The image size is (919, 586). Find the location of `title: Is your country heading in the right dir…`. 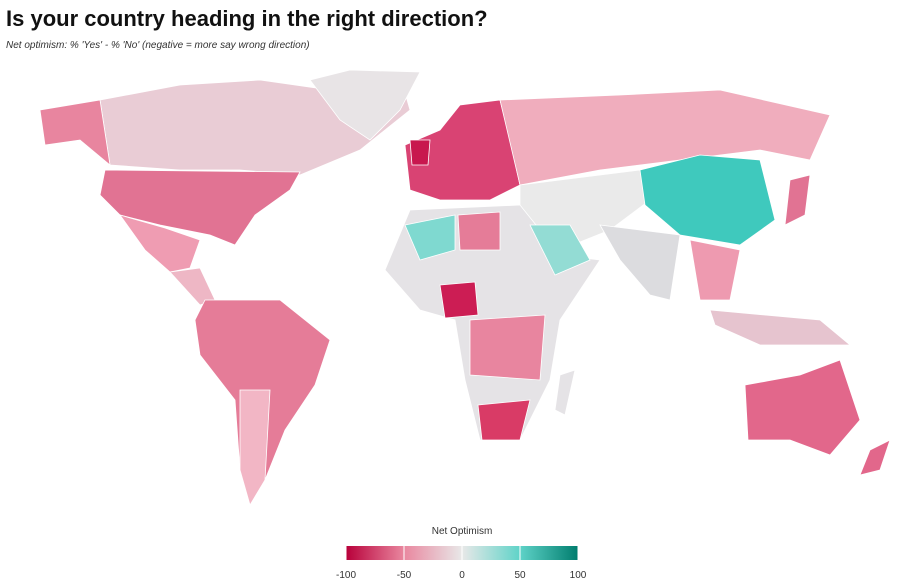

title: Is your country heading in the right dir… is located at coordinates (247, 18).